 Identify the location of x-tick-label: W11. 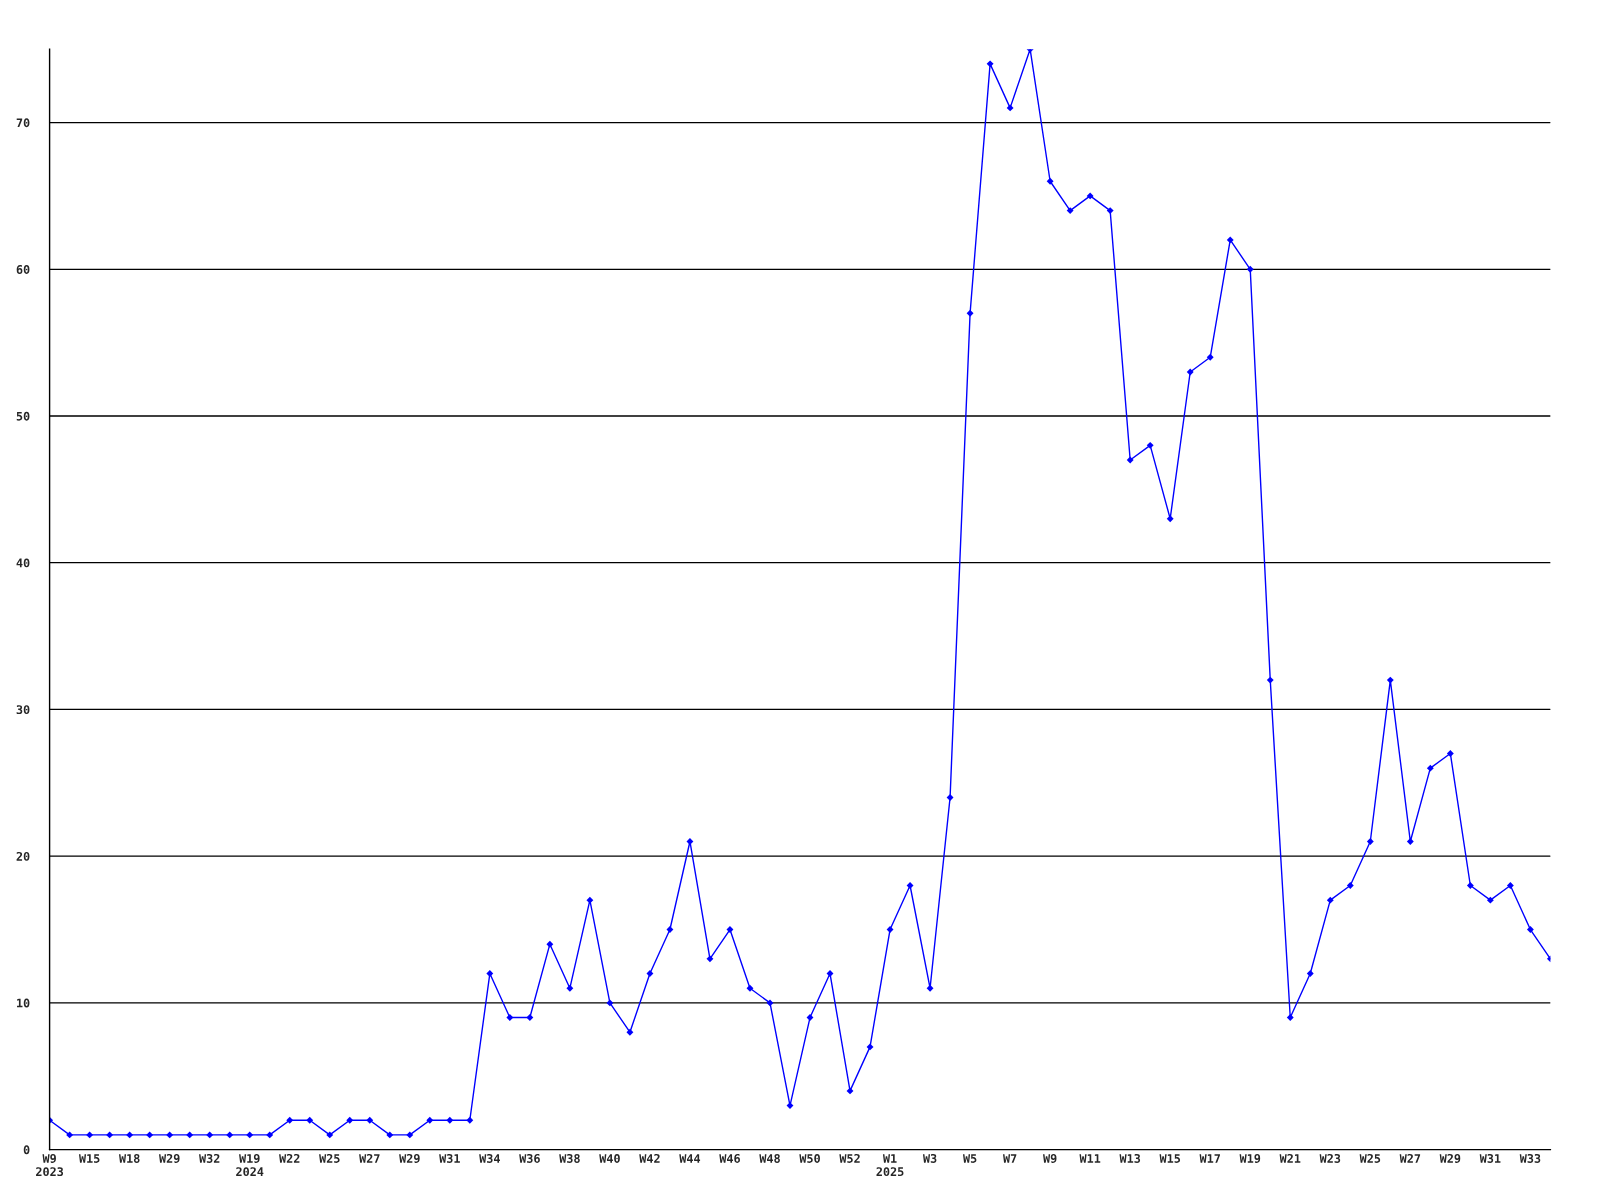
(1090, 1158).